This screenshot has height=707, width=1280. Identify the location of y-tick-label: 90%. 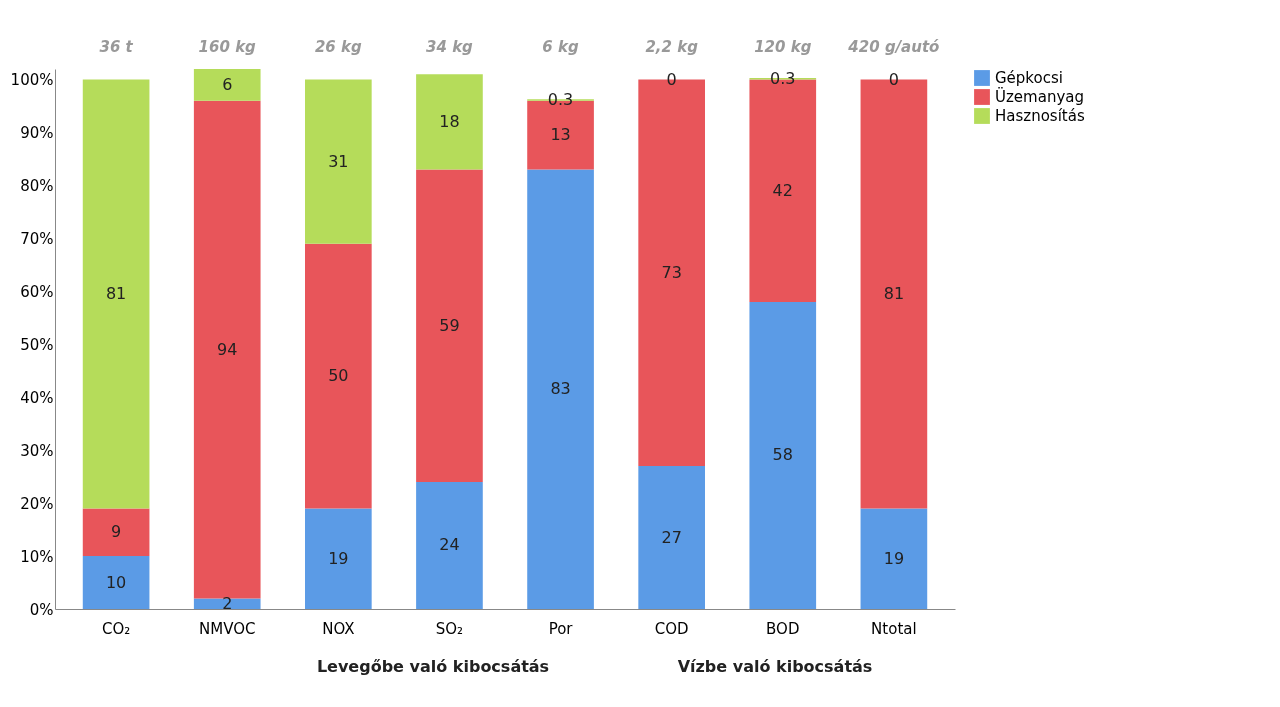
(37, 133).